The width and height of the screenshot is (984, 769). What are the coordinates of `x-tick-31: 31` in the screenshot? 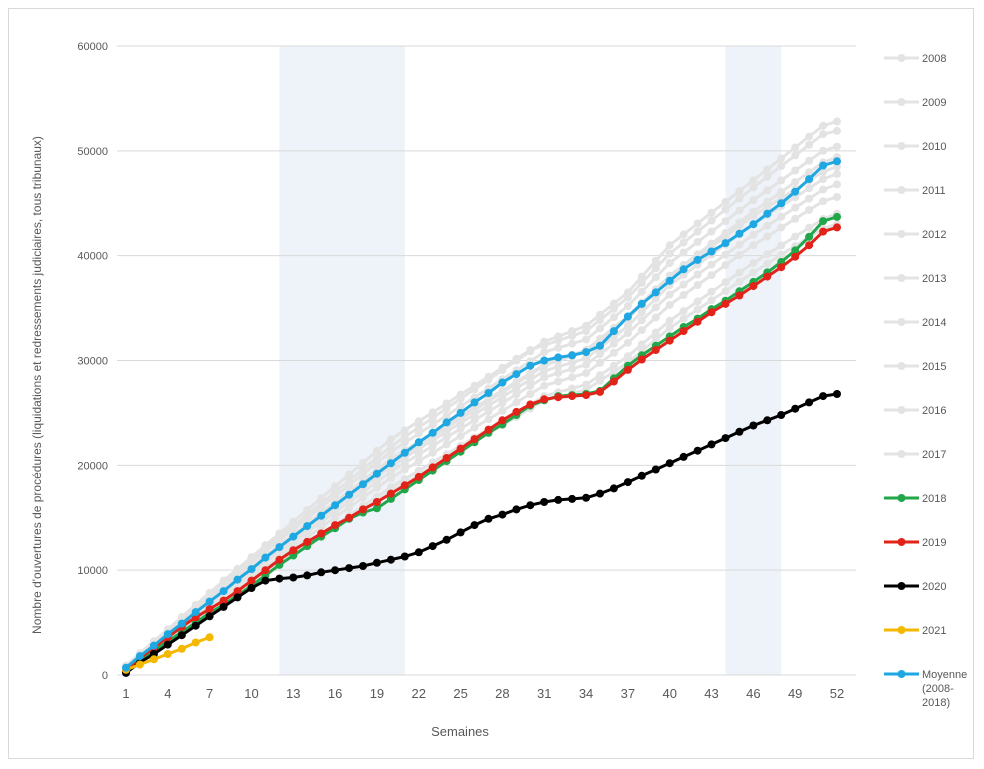 It's located at (544, 693).